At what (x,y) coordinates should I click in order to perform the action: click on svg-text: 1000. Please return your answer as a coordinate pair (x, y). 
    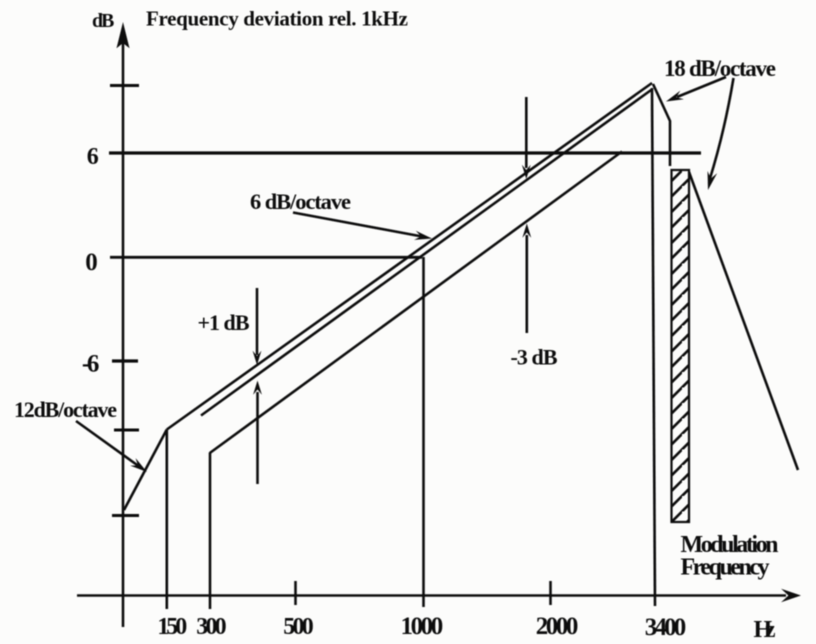
    Looking at the image, I should click on (422, 626).